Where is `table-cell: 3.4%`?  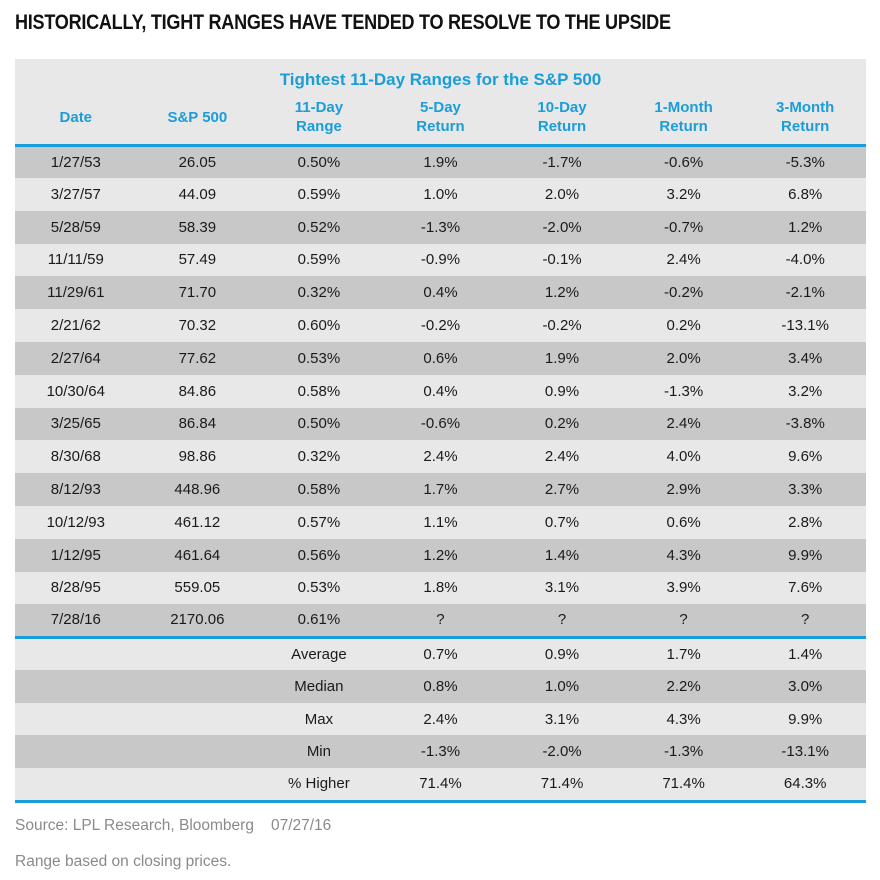
table-cell: 3.4% is located at coordinates (805, 358).